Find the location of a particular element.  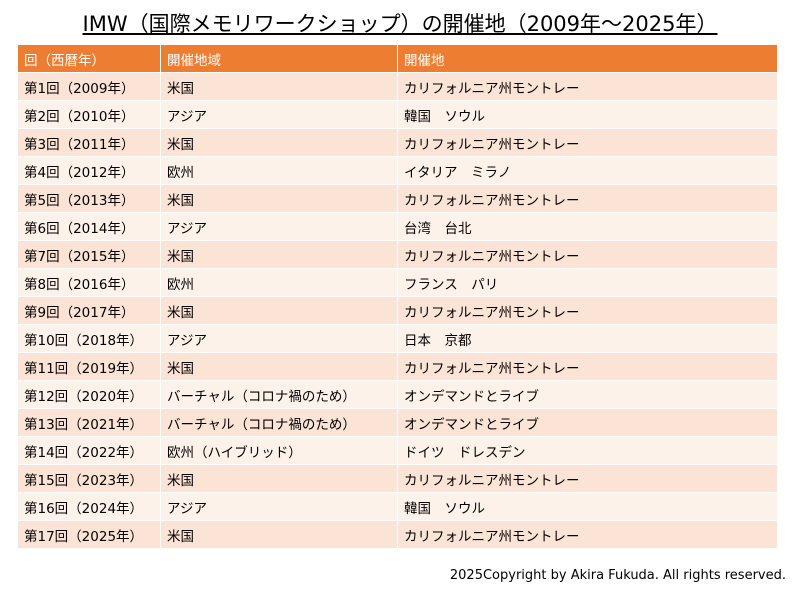

table-row: 第5回（2013年） 米国 カリフォルニア州モントレー is located at coordinates (397, 198).